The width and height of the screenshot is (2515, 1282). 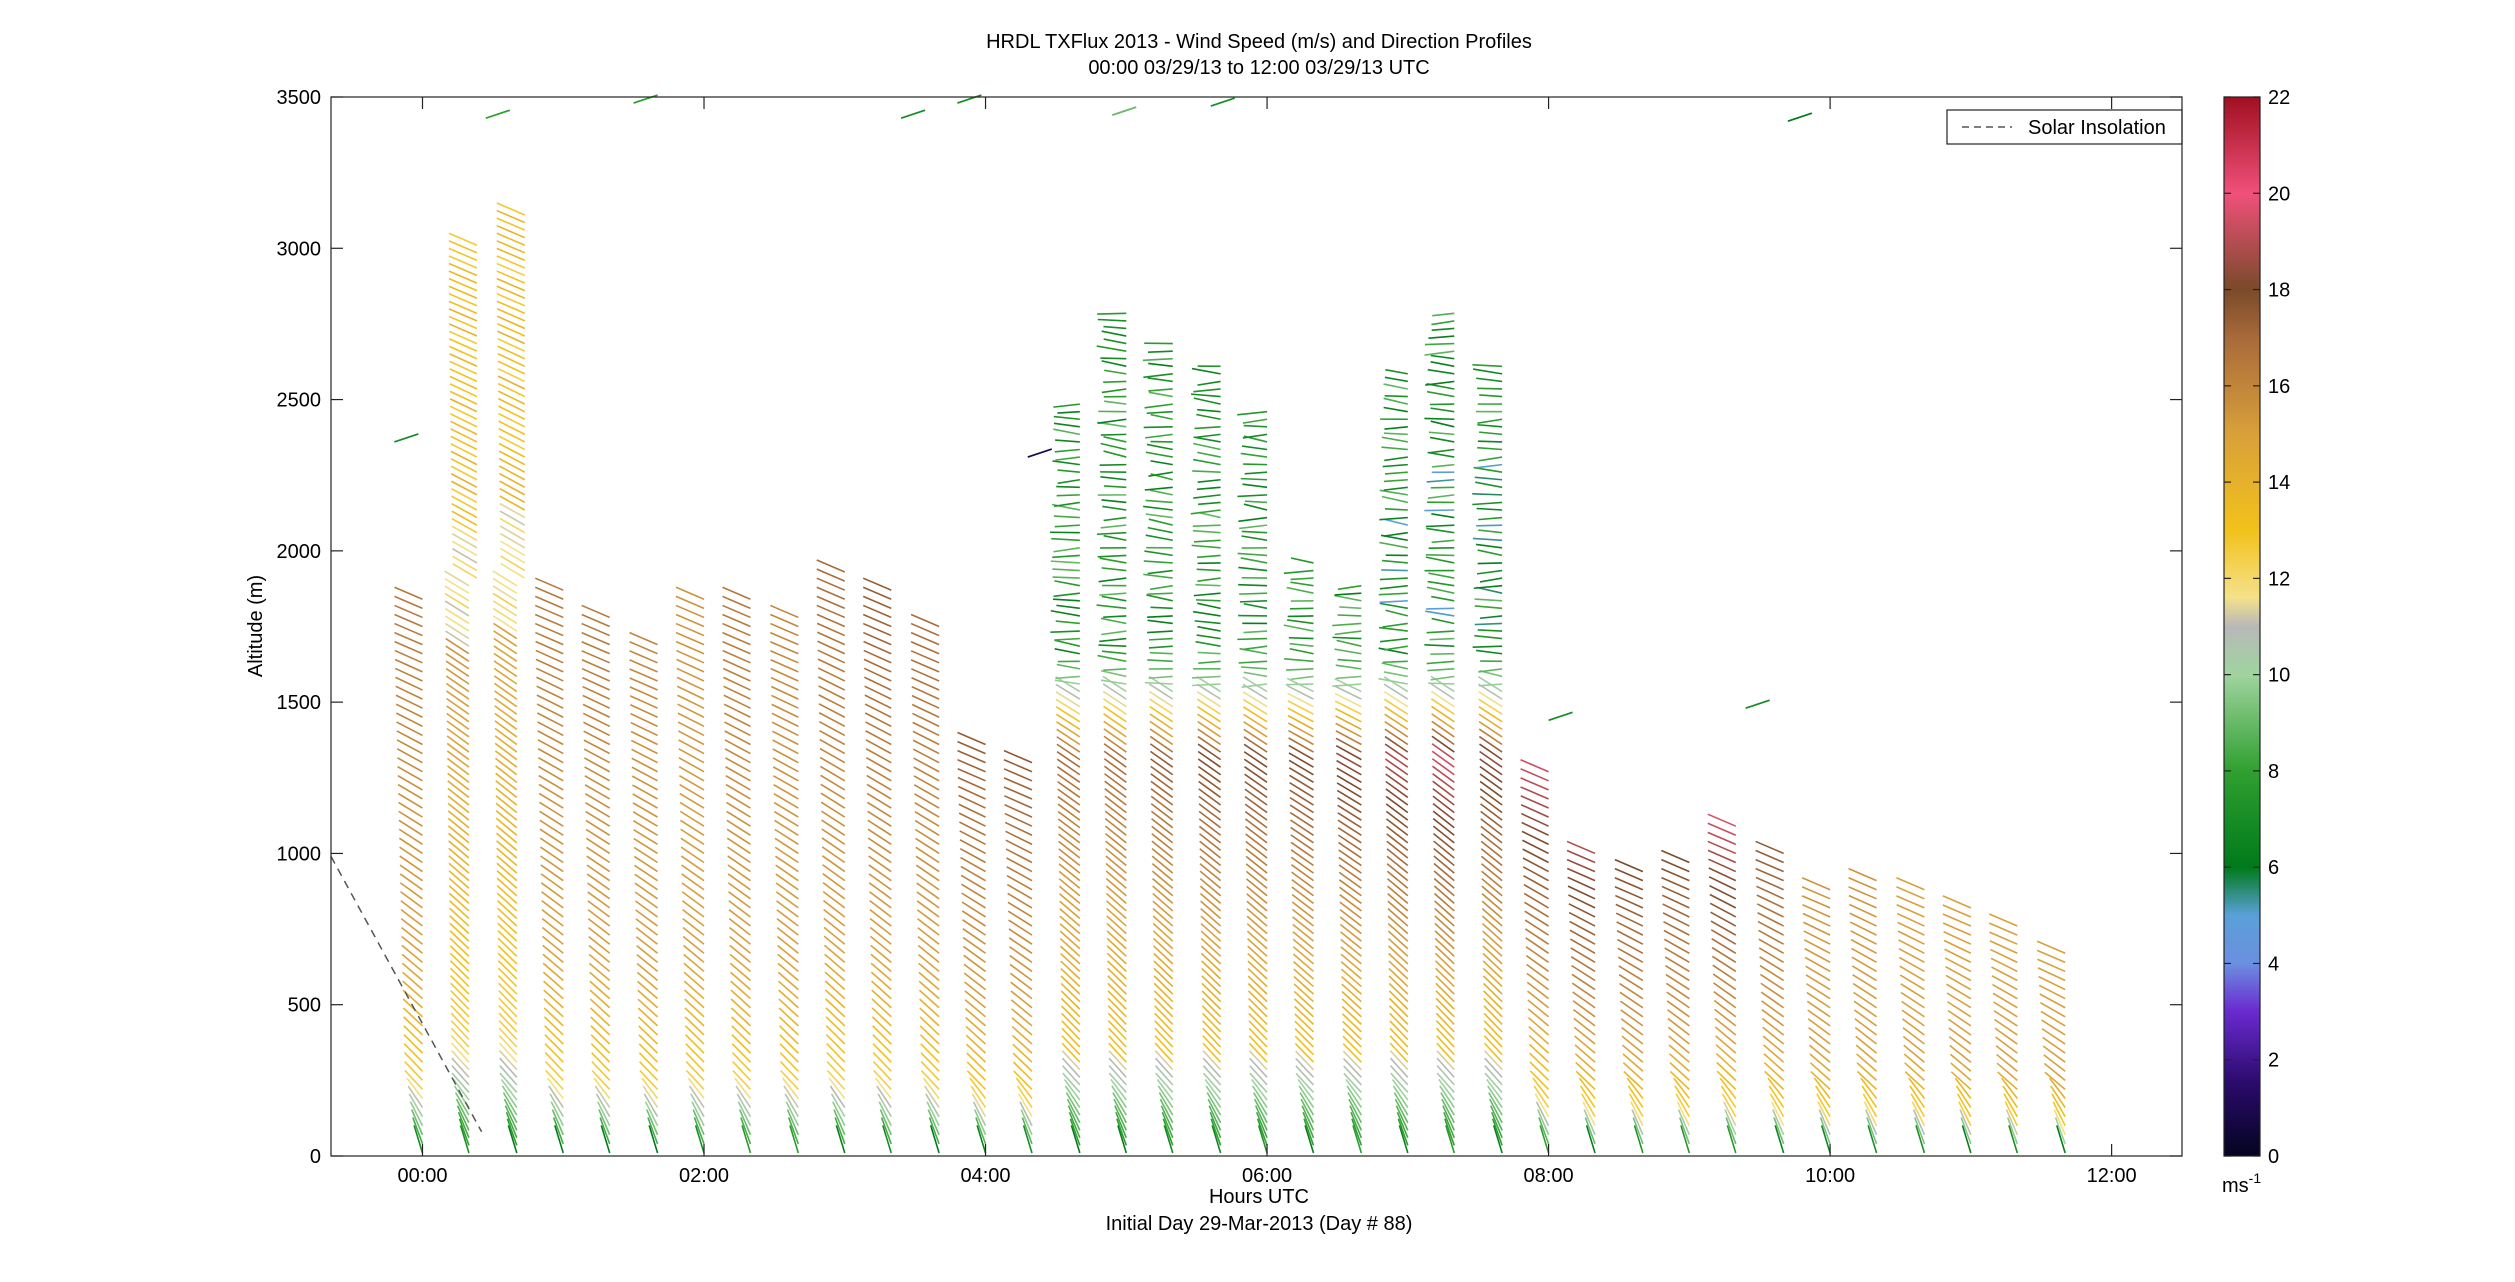 I want to click on x-tick-label: 02:00, so click(x=704, y=1176).